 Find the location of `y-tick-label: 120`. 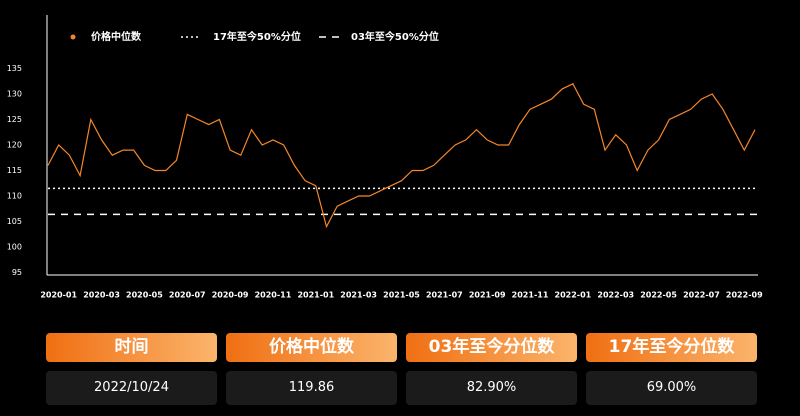

y-tick-label: 120 is located at coordinates (14, 145).